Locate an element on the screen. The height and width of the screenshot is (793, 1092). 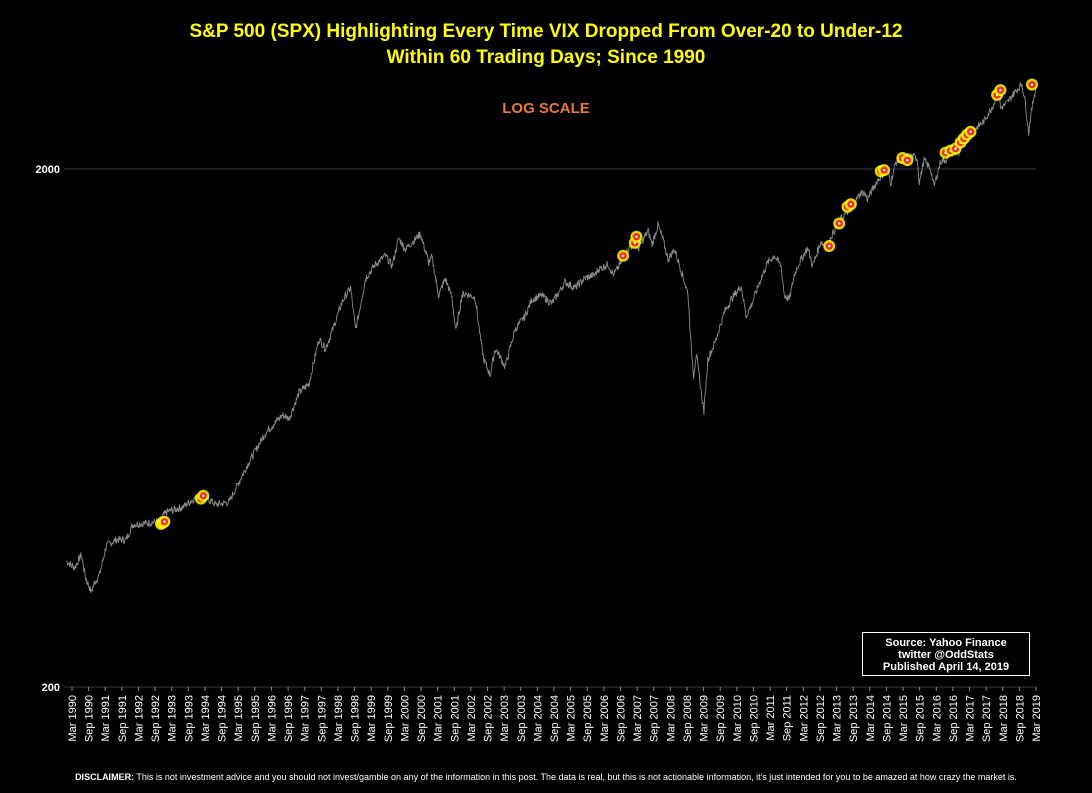
x-tick-label: Sep 2011 is located at coordinates (788, 718).